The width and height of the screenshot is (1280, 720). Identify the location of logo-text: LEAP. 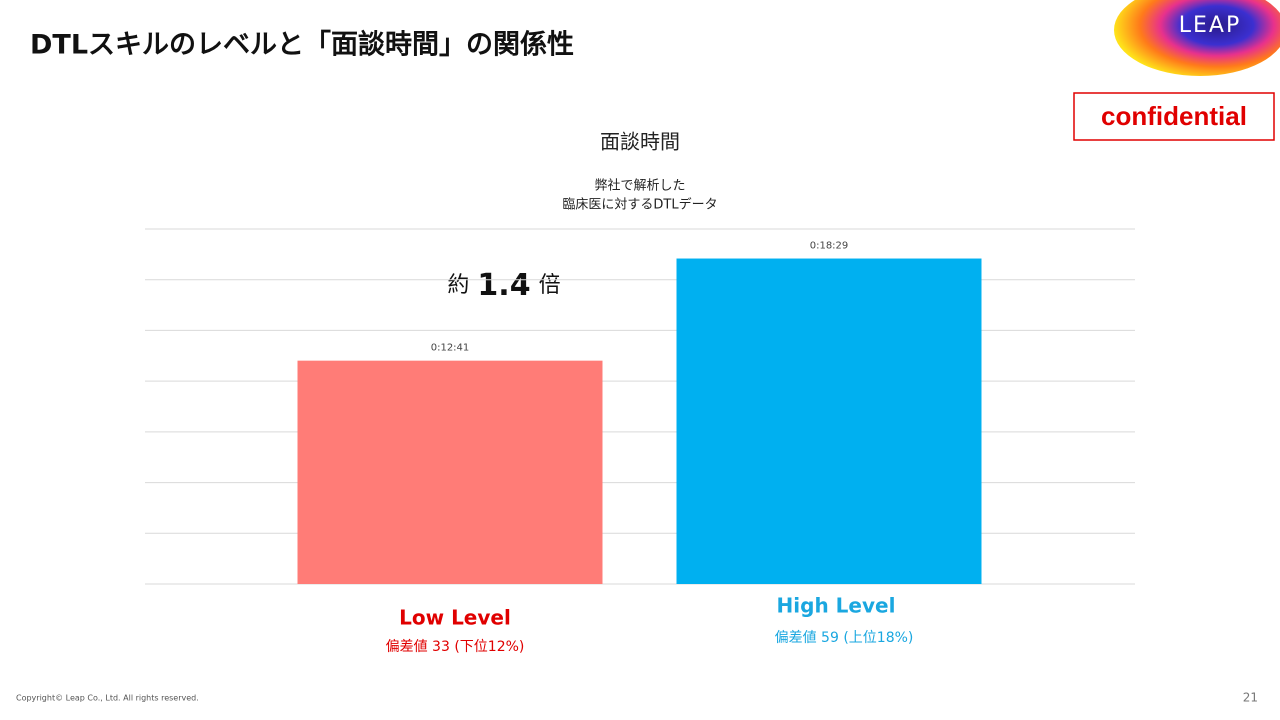
(1210, 25).